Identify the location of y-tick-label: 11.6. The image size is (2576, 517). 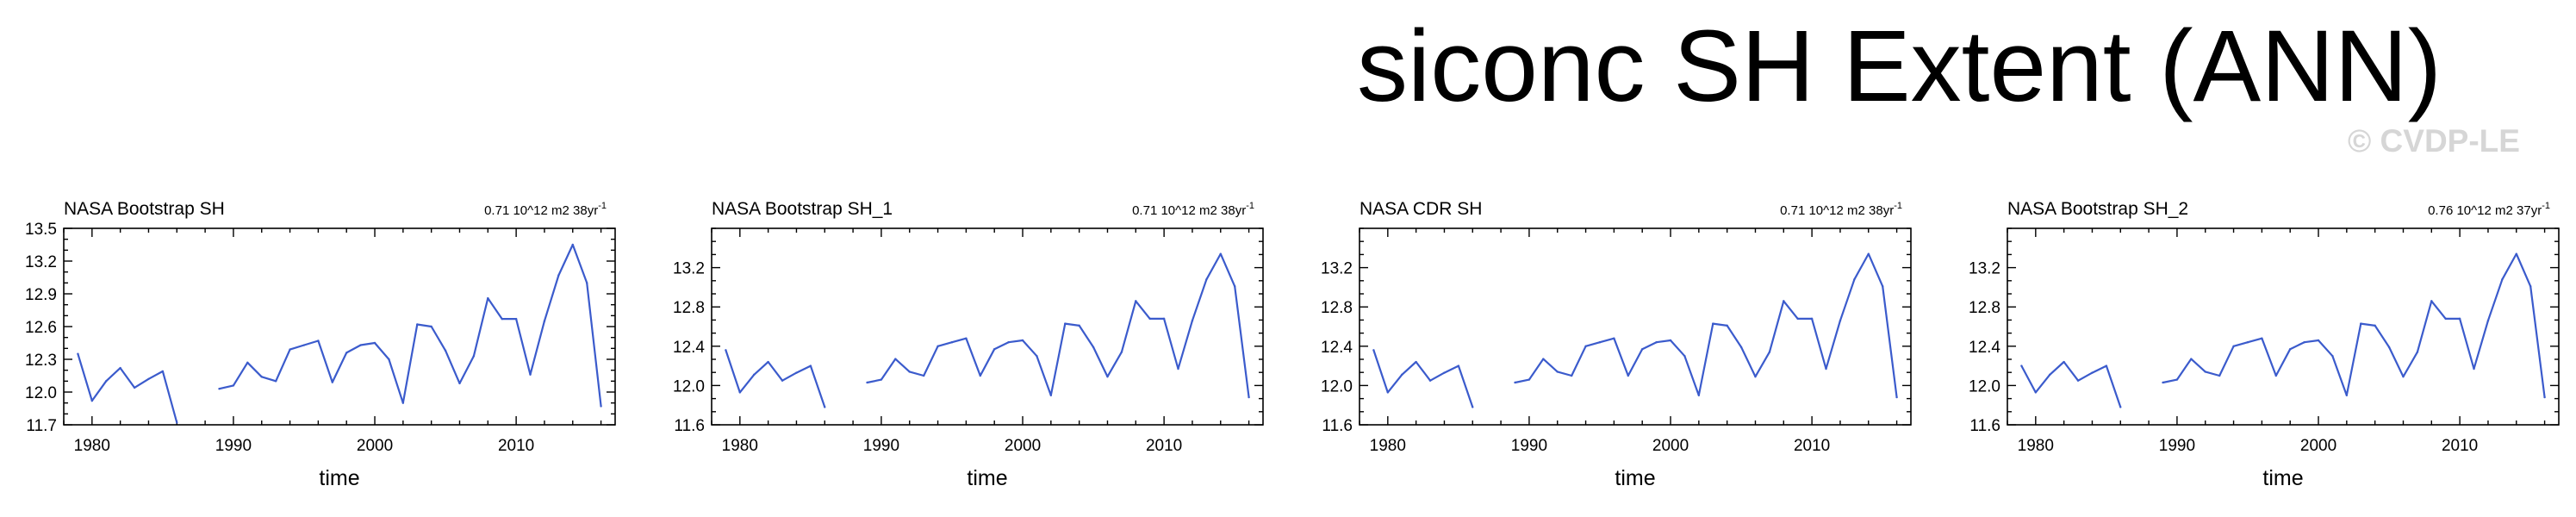
(1984, 426).